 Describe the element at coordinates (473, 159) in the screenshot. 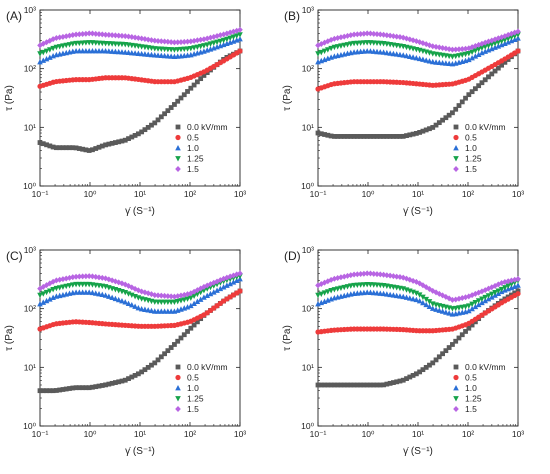

I see `legend-label: 1.25` at that location.